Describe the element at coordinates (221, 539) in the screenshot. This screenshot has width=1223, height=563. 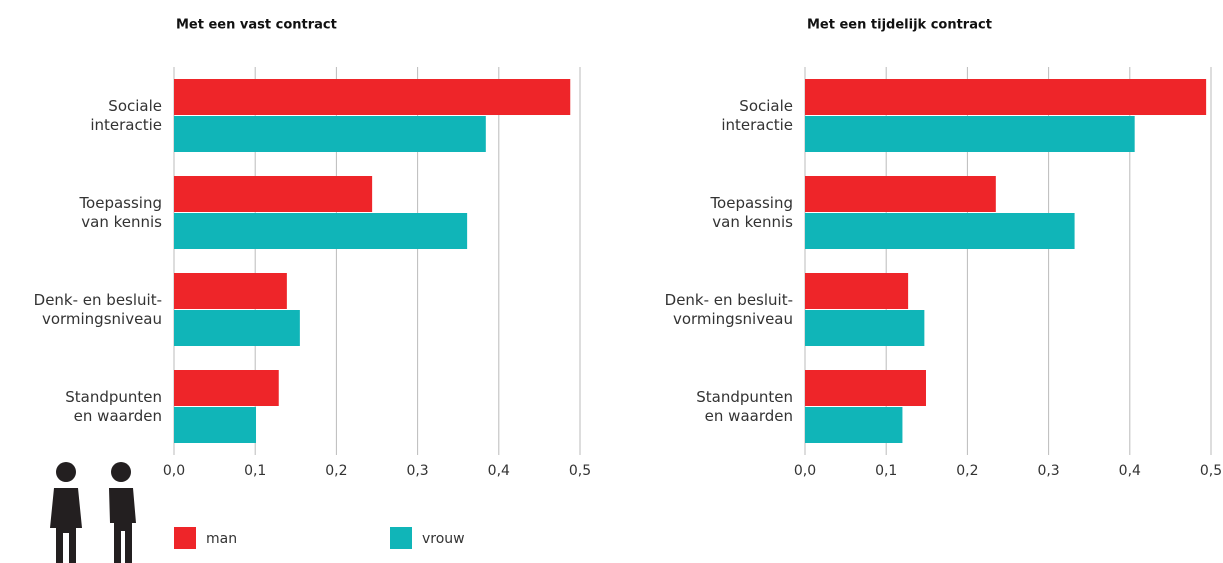
I see `legend-label: man` at that location.